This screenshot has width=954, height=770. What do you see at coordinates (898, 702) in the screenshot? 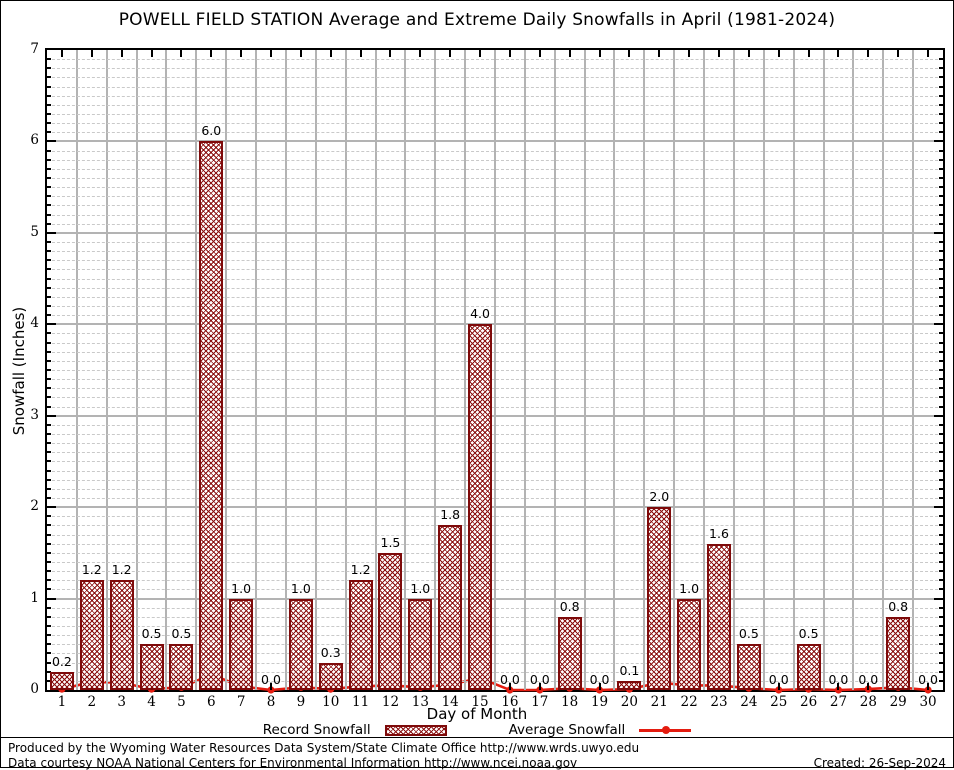
I see `x-tick-label: 29` at bounding box center [898, 702].